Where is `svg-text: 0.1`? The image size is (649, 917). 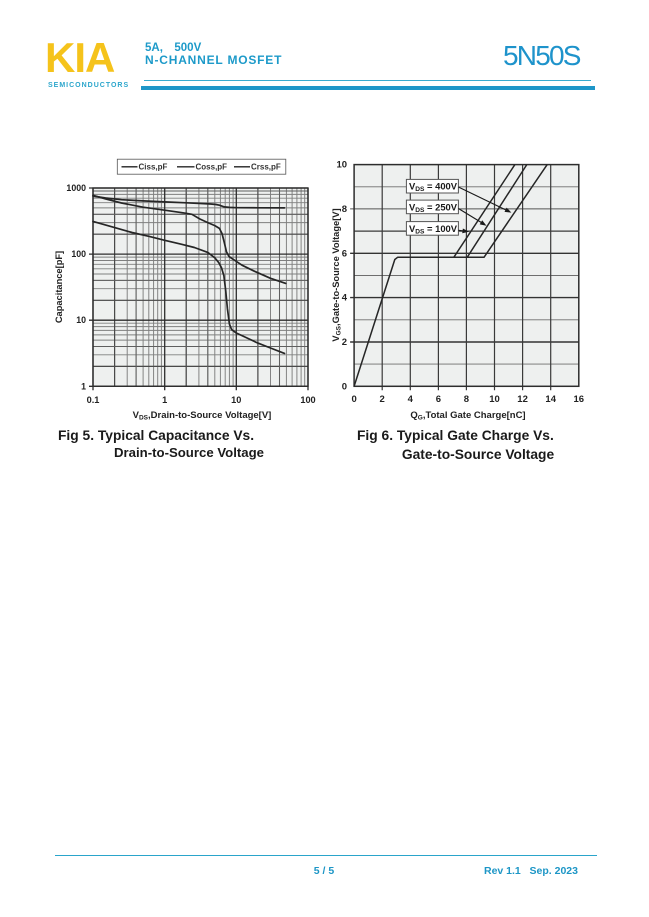 svg-text: 0.1 is located at coordinates (93, 400).